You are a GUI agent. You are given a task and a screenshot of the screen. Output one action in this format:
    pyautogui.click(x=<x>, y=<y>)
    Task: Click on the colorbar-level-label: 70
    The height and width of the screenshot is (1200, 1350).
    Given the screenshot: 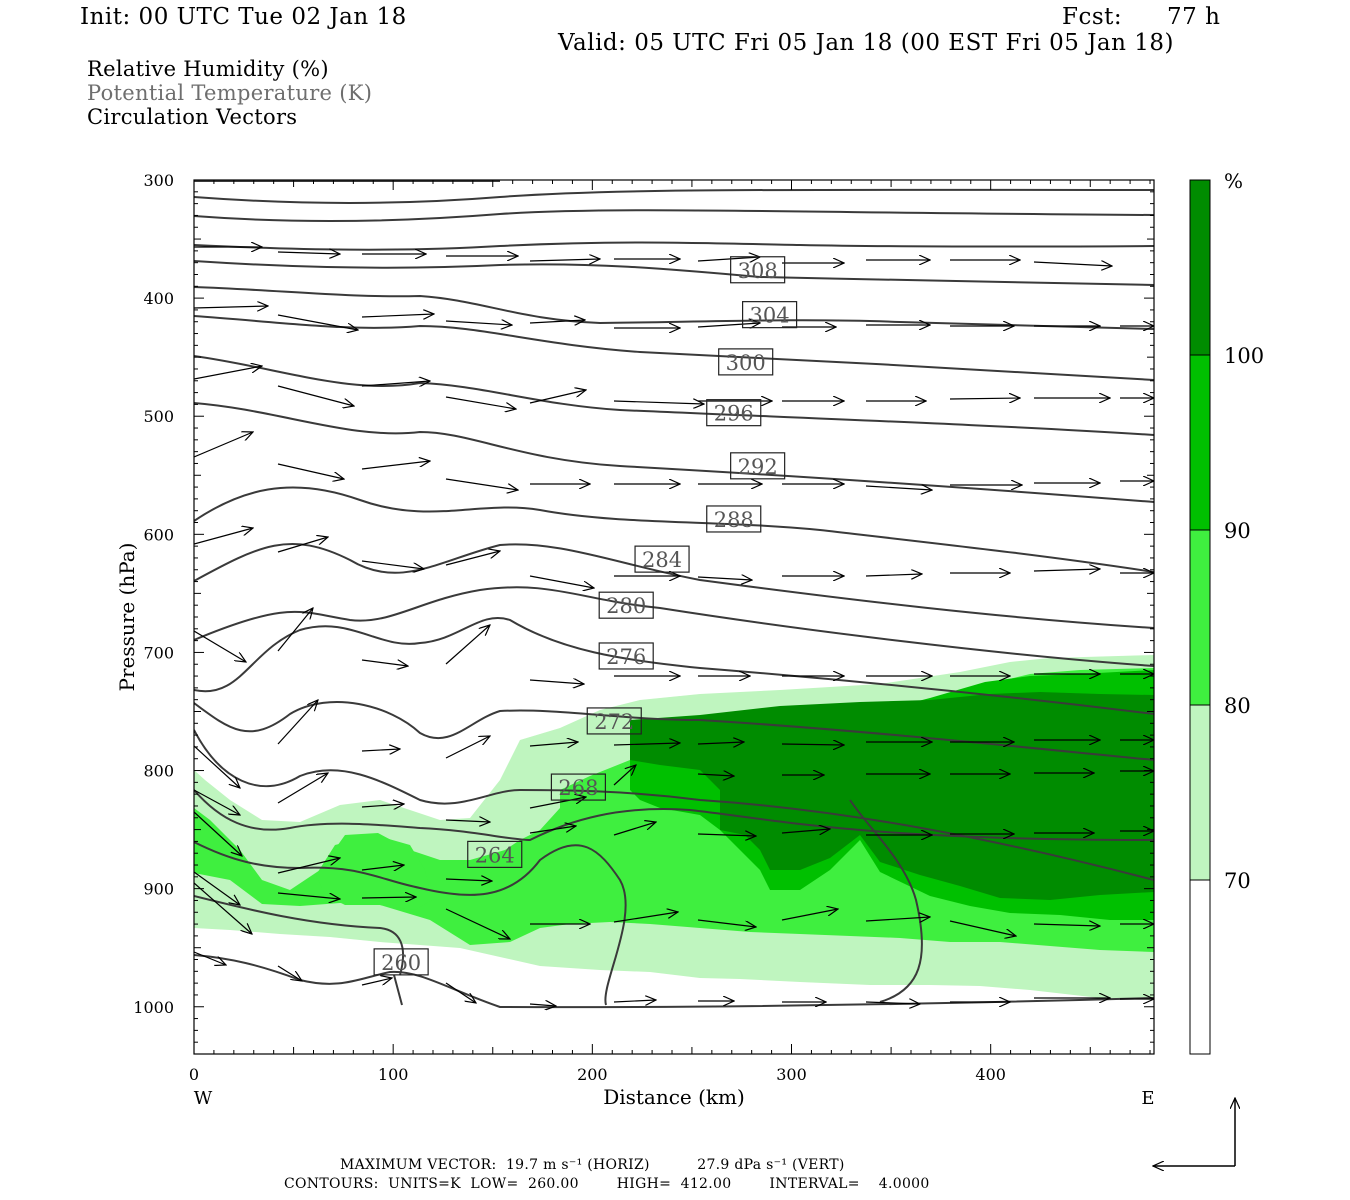 What is the action you would take?
    pyautogui.click(x=1237, y=881)
    